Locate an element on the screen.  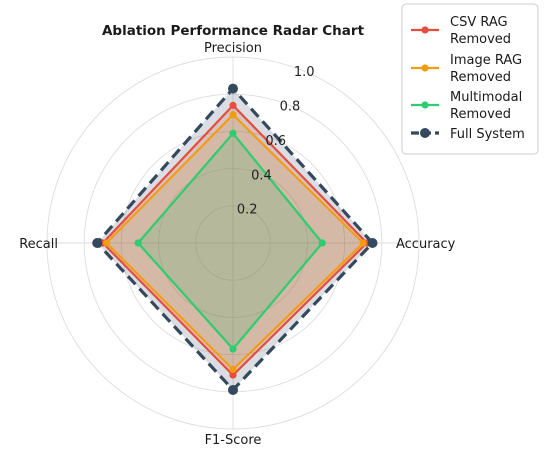
axis-label-precision: Precision is located at coordinates (233, 48).